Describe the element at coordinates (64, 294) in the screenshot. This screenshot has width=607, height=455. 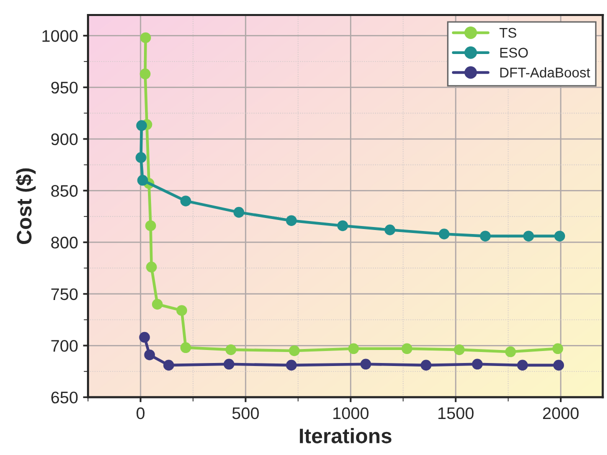
I see `y-tick-label: 750` at that location.